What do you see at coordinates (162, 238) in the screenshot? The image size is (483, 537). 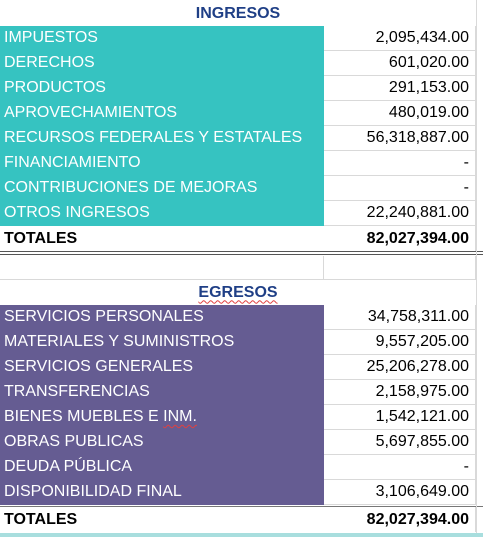 I see `ingresos-total-label: TOTALES` at bounding box center [162, 238].